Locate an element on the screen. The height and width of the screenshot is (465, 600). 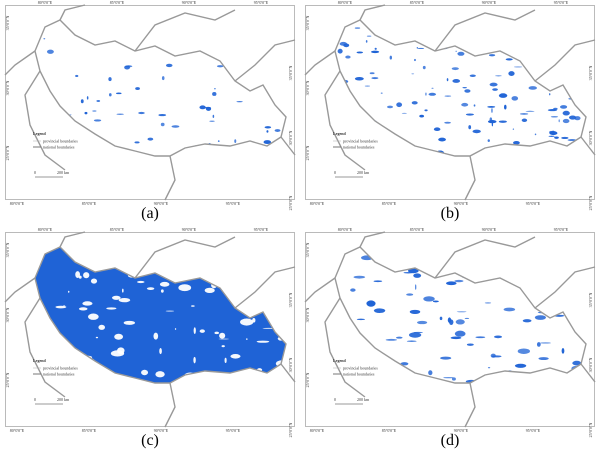
panel-label: (a) is located at coordinates (150, 213).